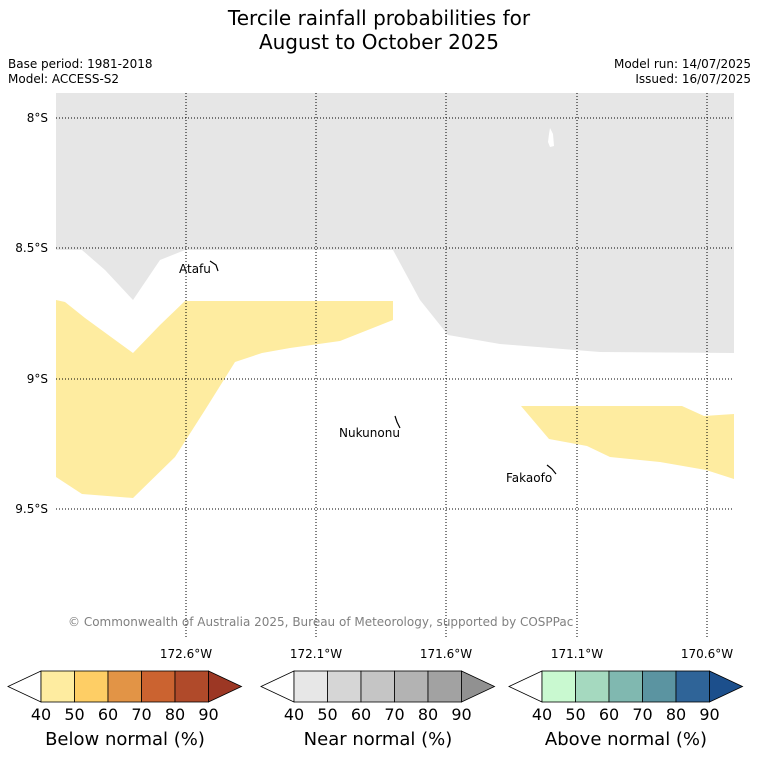 The width and height of the screenshot is (758, 781). Describe the element at coordinates (676, 714) in the screenshot. I see `colorbar-above-normal-tick: 80` at that location.